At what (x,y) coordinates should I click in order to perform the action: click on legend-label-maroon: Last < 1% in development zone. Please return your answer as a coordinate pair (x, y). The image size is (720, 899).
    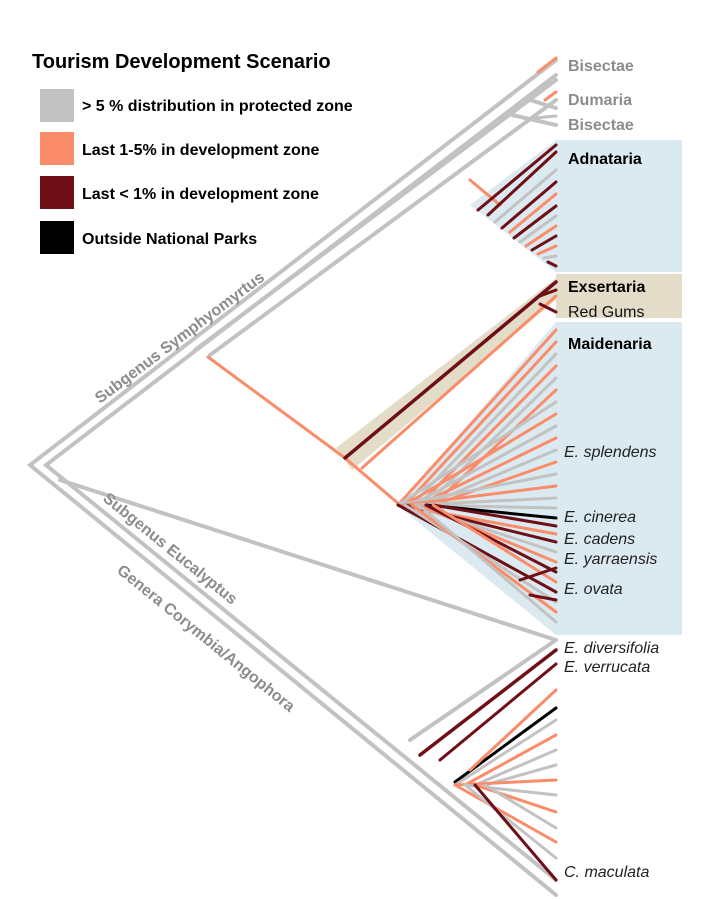
    Looking at the image, I should click on (200, 194).